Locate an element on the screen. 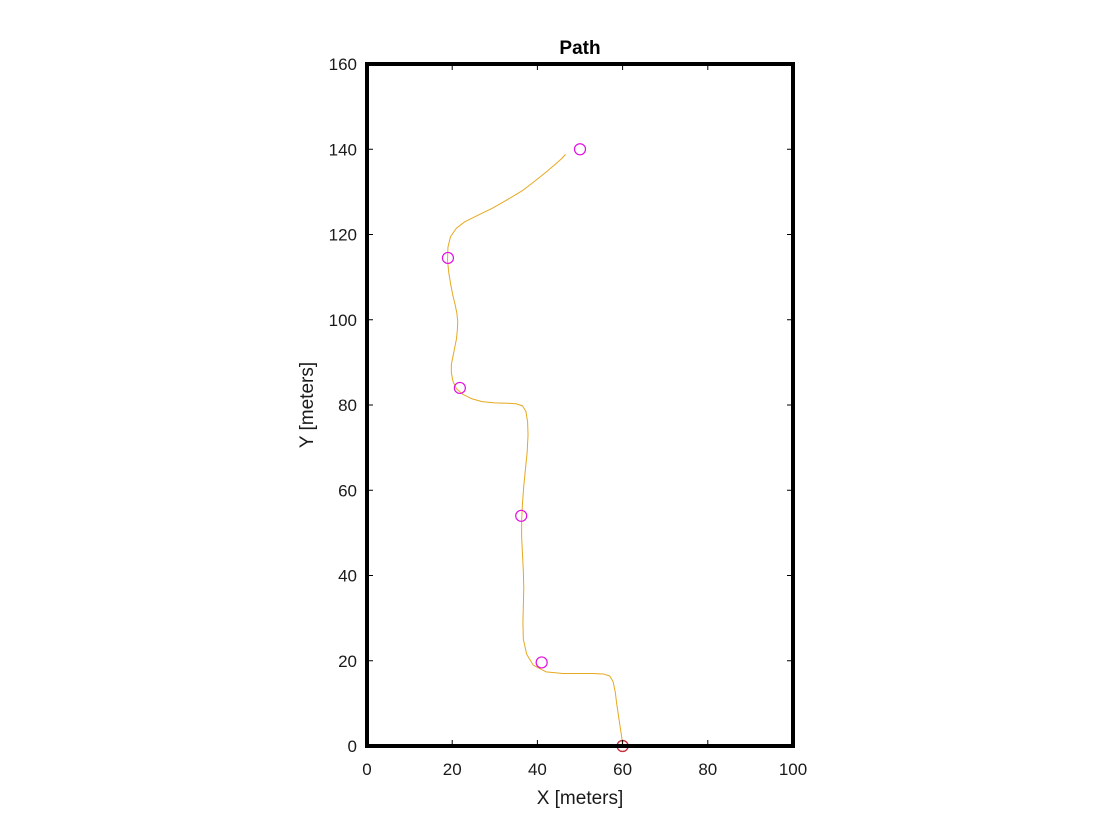 The width and height of the screenshot is (1120, 840). y-tick-label: 60 is located at coordinates (347, 490).